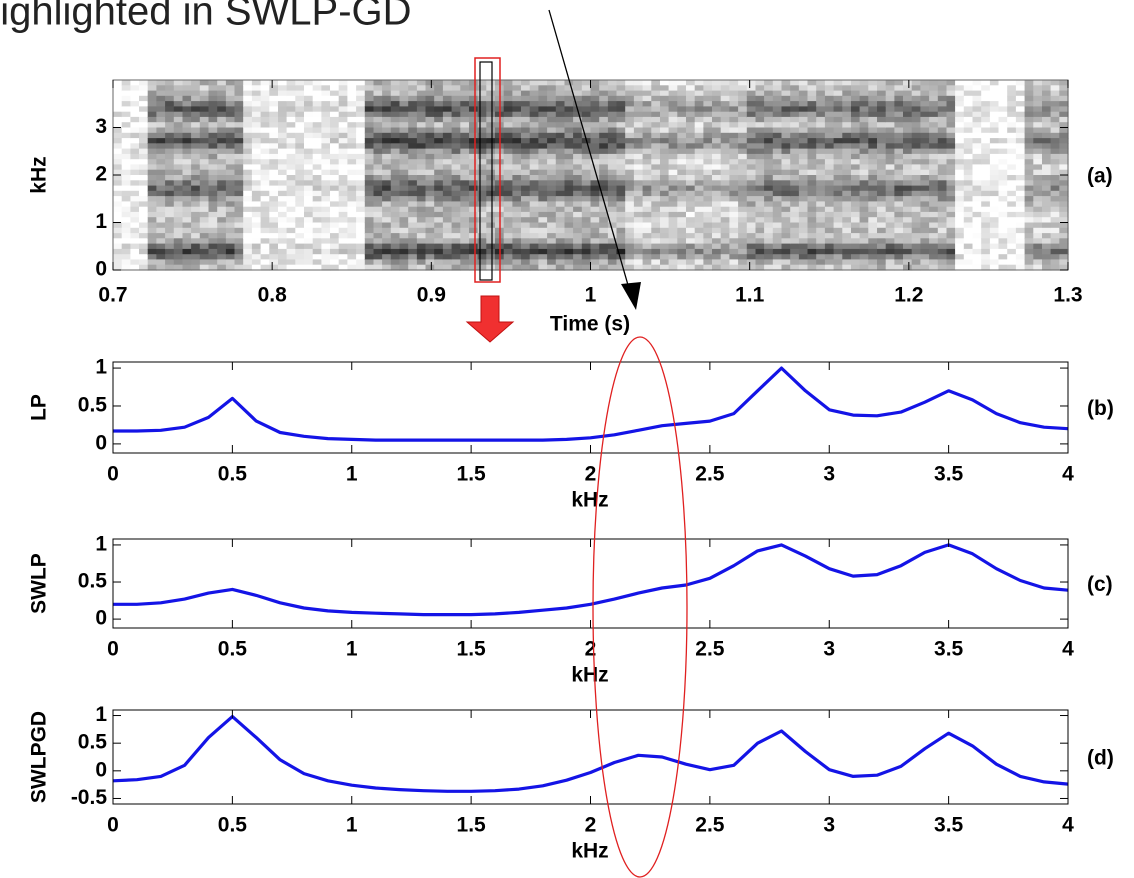 The width and height of the screenshot is (1134, 878). What do you see at coordinates (1068, 474) in the screenshot?
I see `x-tick-label: 4` at bounding box center [1068, 474].